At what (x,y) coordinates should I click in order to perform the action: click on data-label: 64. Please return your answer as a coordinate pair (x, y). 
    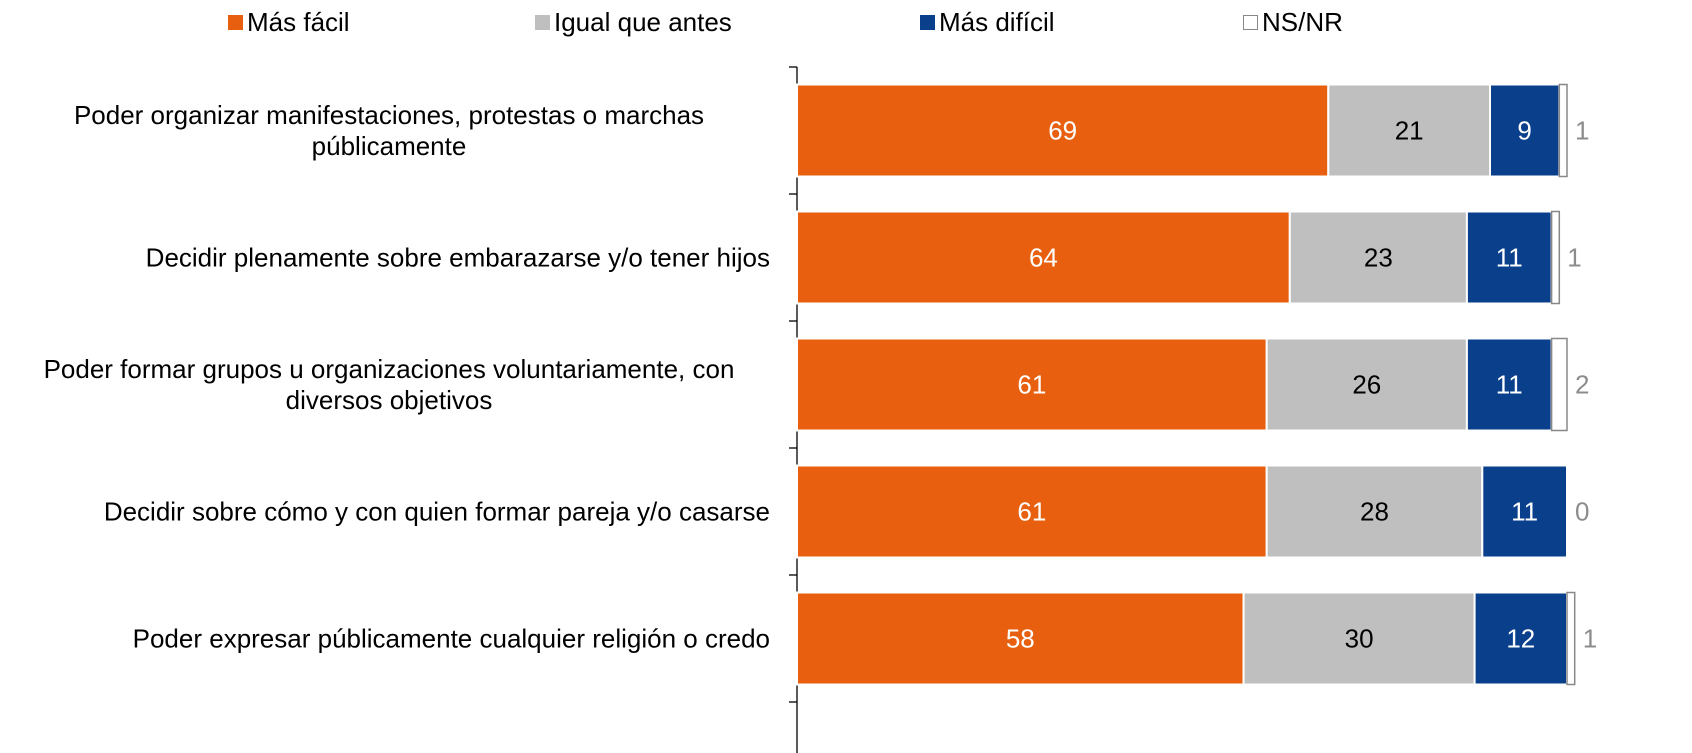
    Looking at the image, I should click on (1043, 257).